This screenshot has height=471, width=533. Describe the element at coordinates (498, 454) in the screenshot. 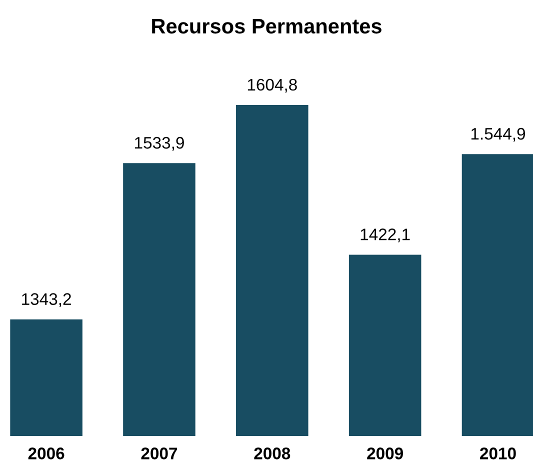

I see `x-tick-label: 2010` at that location.